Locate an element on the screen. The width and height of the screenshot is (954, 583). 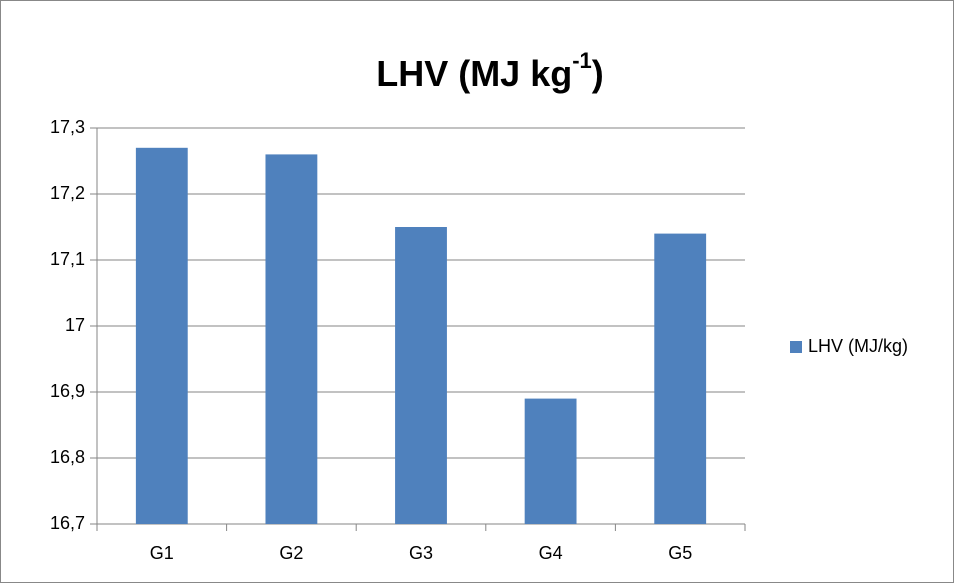
chart-title: LHV (MJ kg-1) is located at coordinates (490, 71).